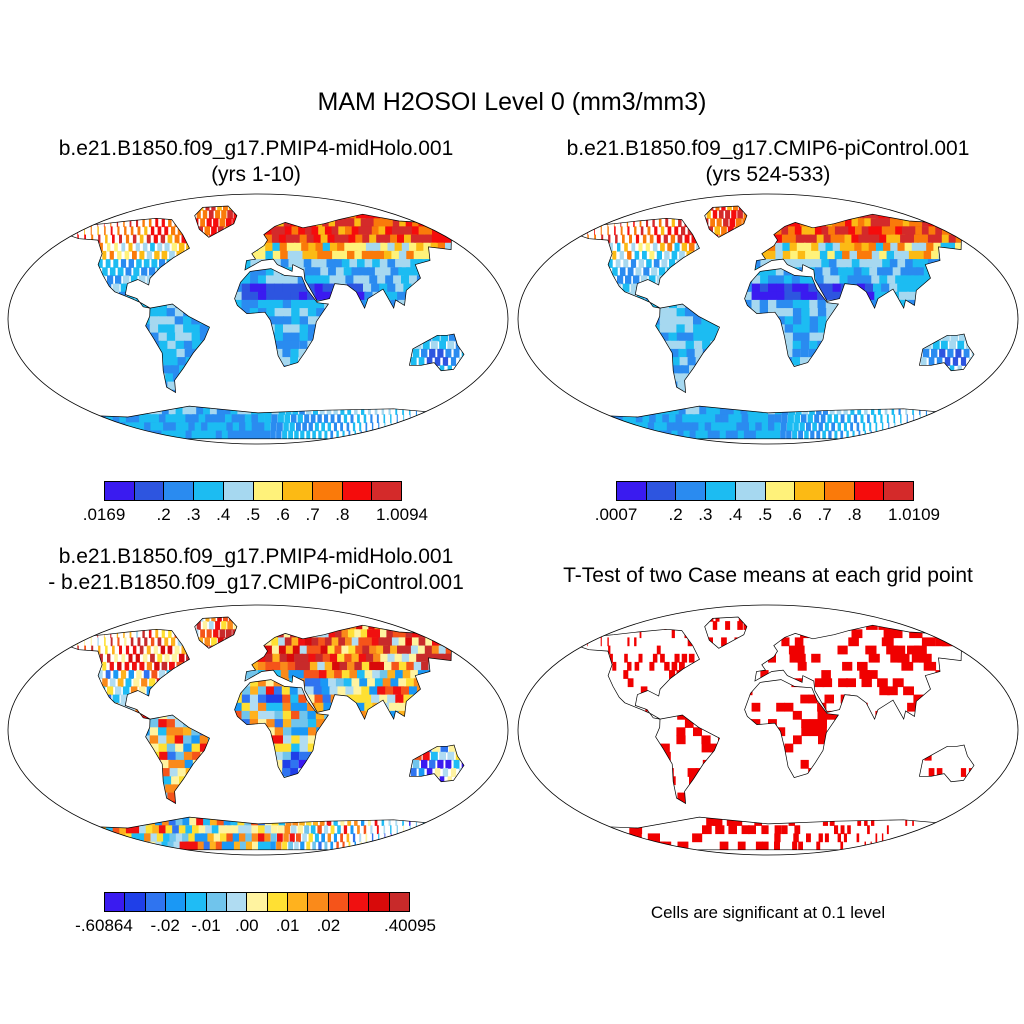 This screenshot has height=1024, width=1024. What do you see at coordinates (312, 514) in the screenshot?
I see `colorbar-case1-label: .7` at bounding box center [312, 514].